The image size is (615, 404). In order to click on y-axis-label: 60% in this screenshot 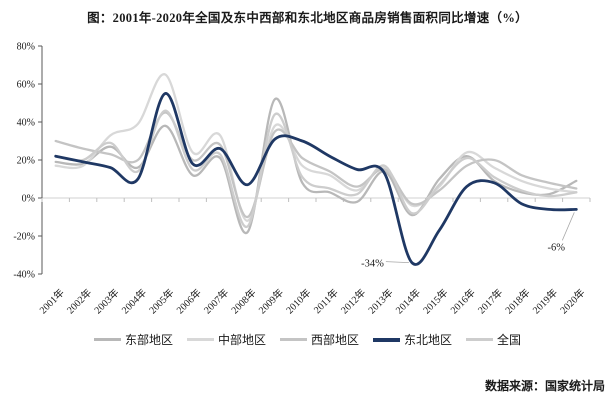, I will do `click(26, 85)`.